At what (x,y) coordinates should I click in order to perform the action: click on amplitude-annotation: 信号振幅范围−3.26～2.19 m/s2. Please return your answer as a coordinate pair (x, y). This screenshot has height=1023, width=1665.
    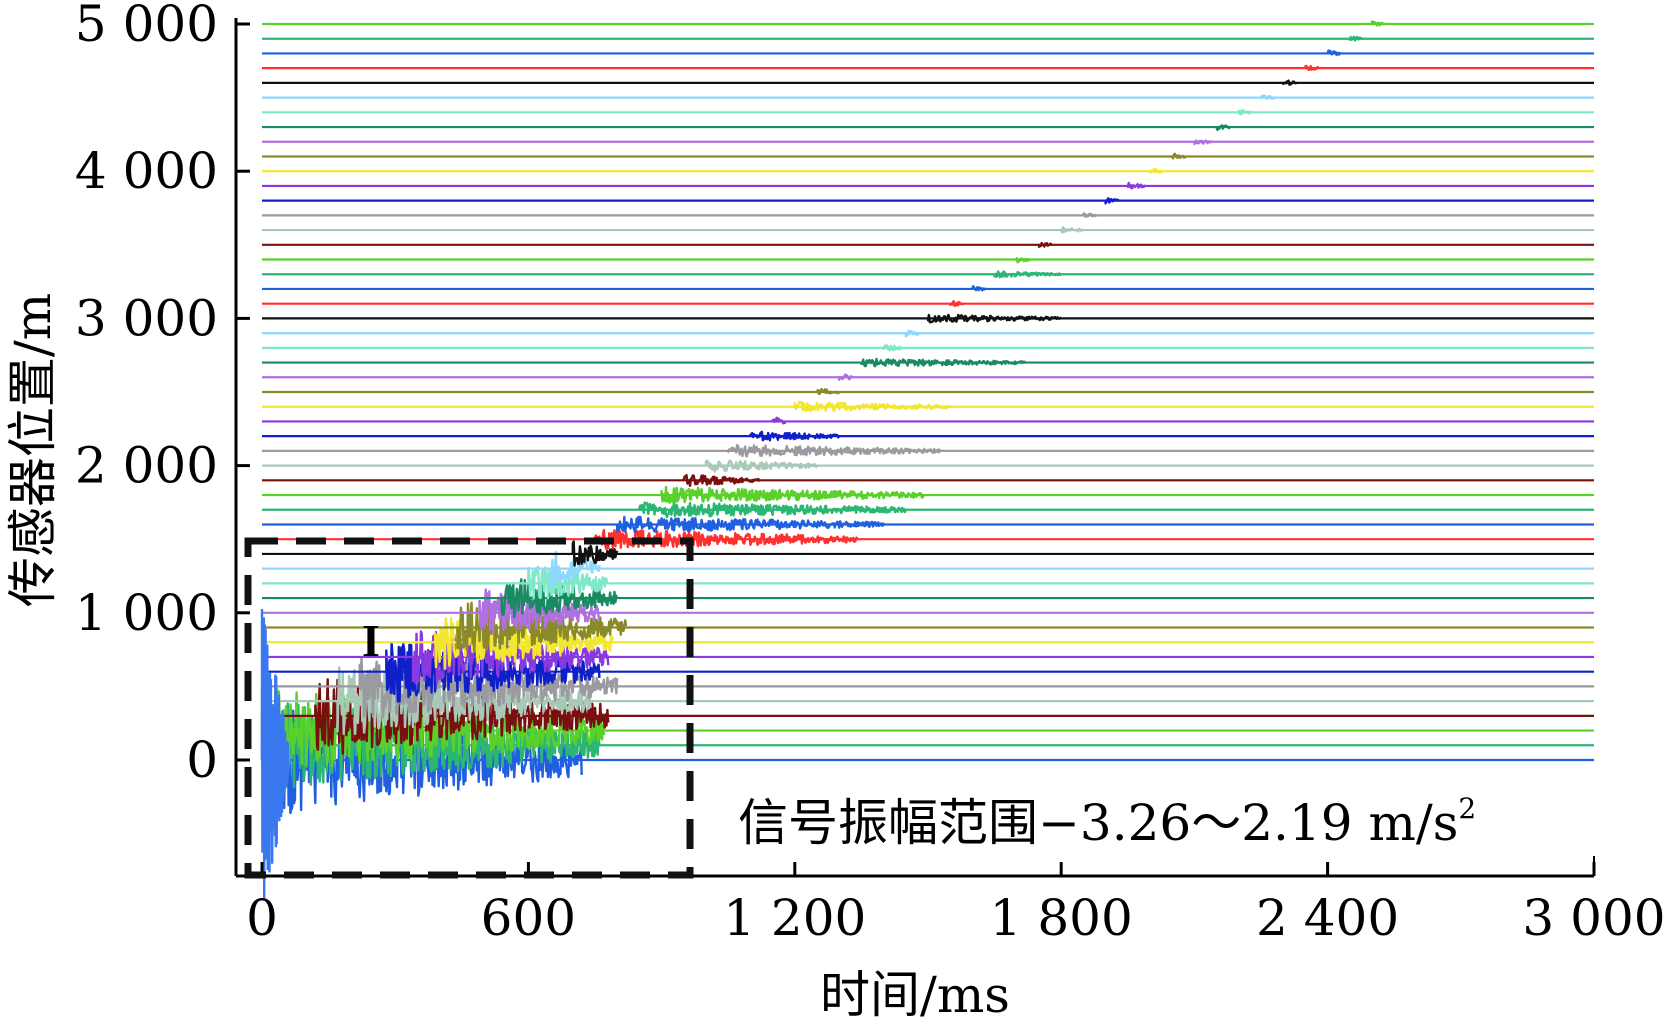
    Looking at the image, I should click on (1107, 822).